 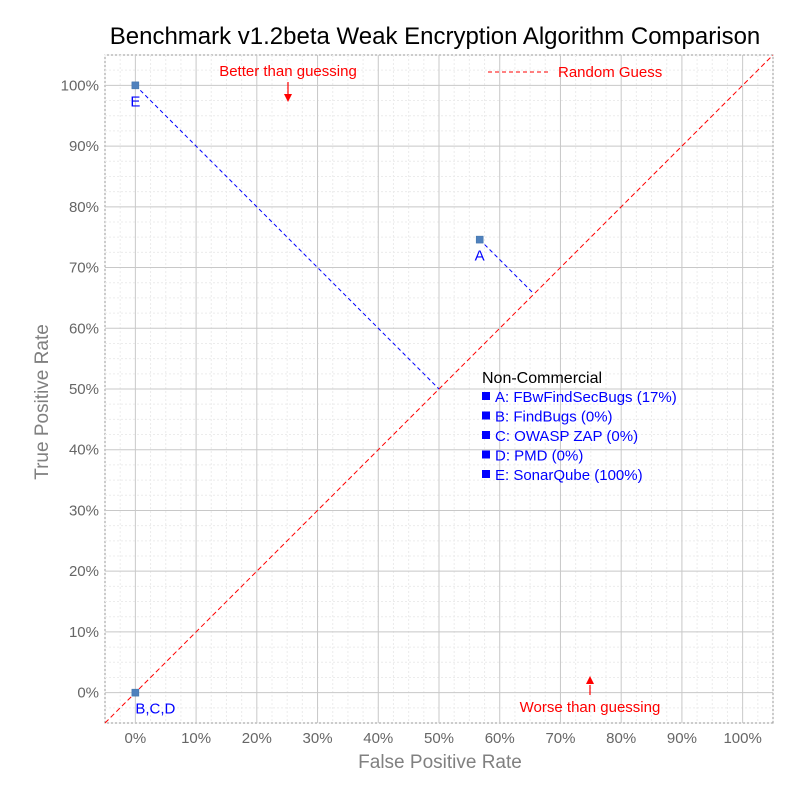 I want to click on x-tick-label: 40%, so click(x=378, y=738).